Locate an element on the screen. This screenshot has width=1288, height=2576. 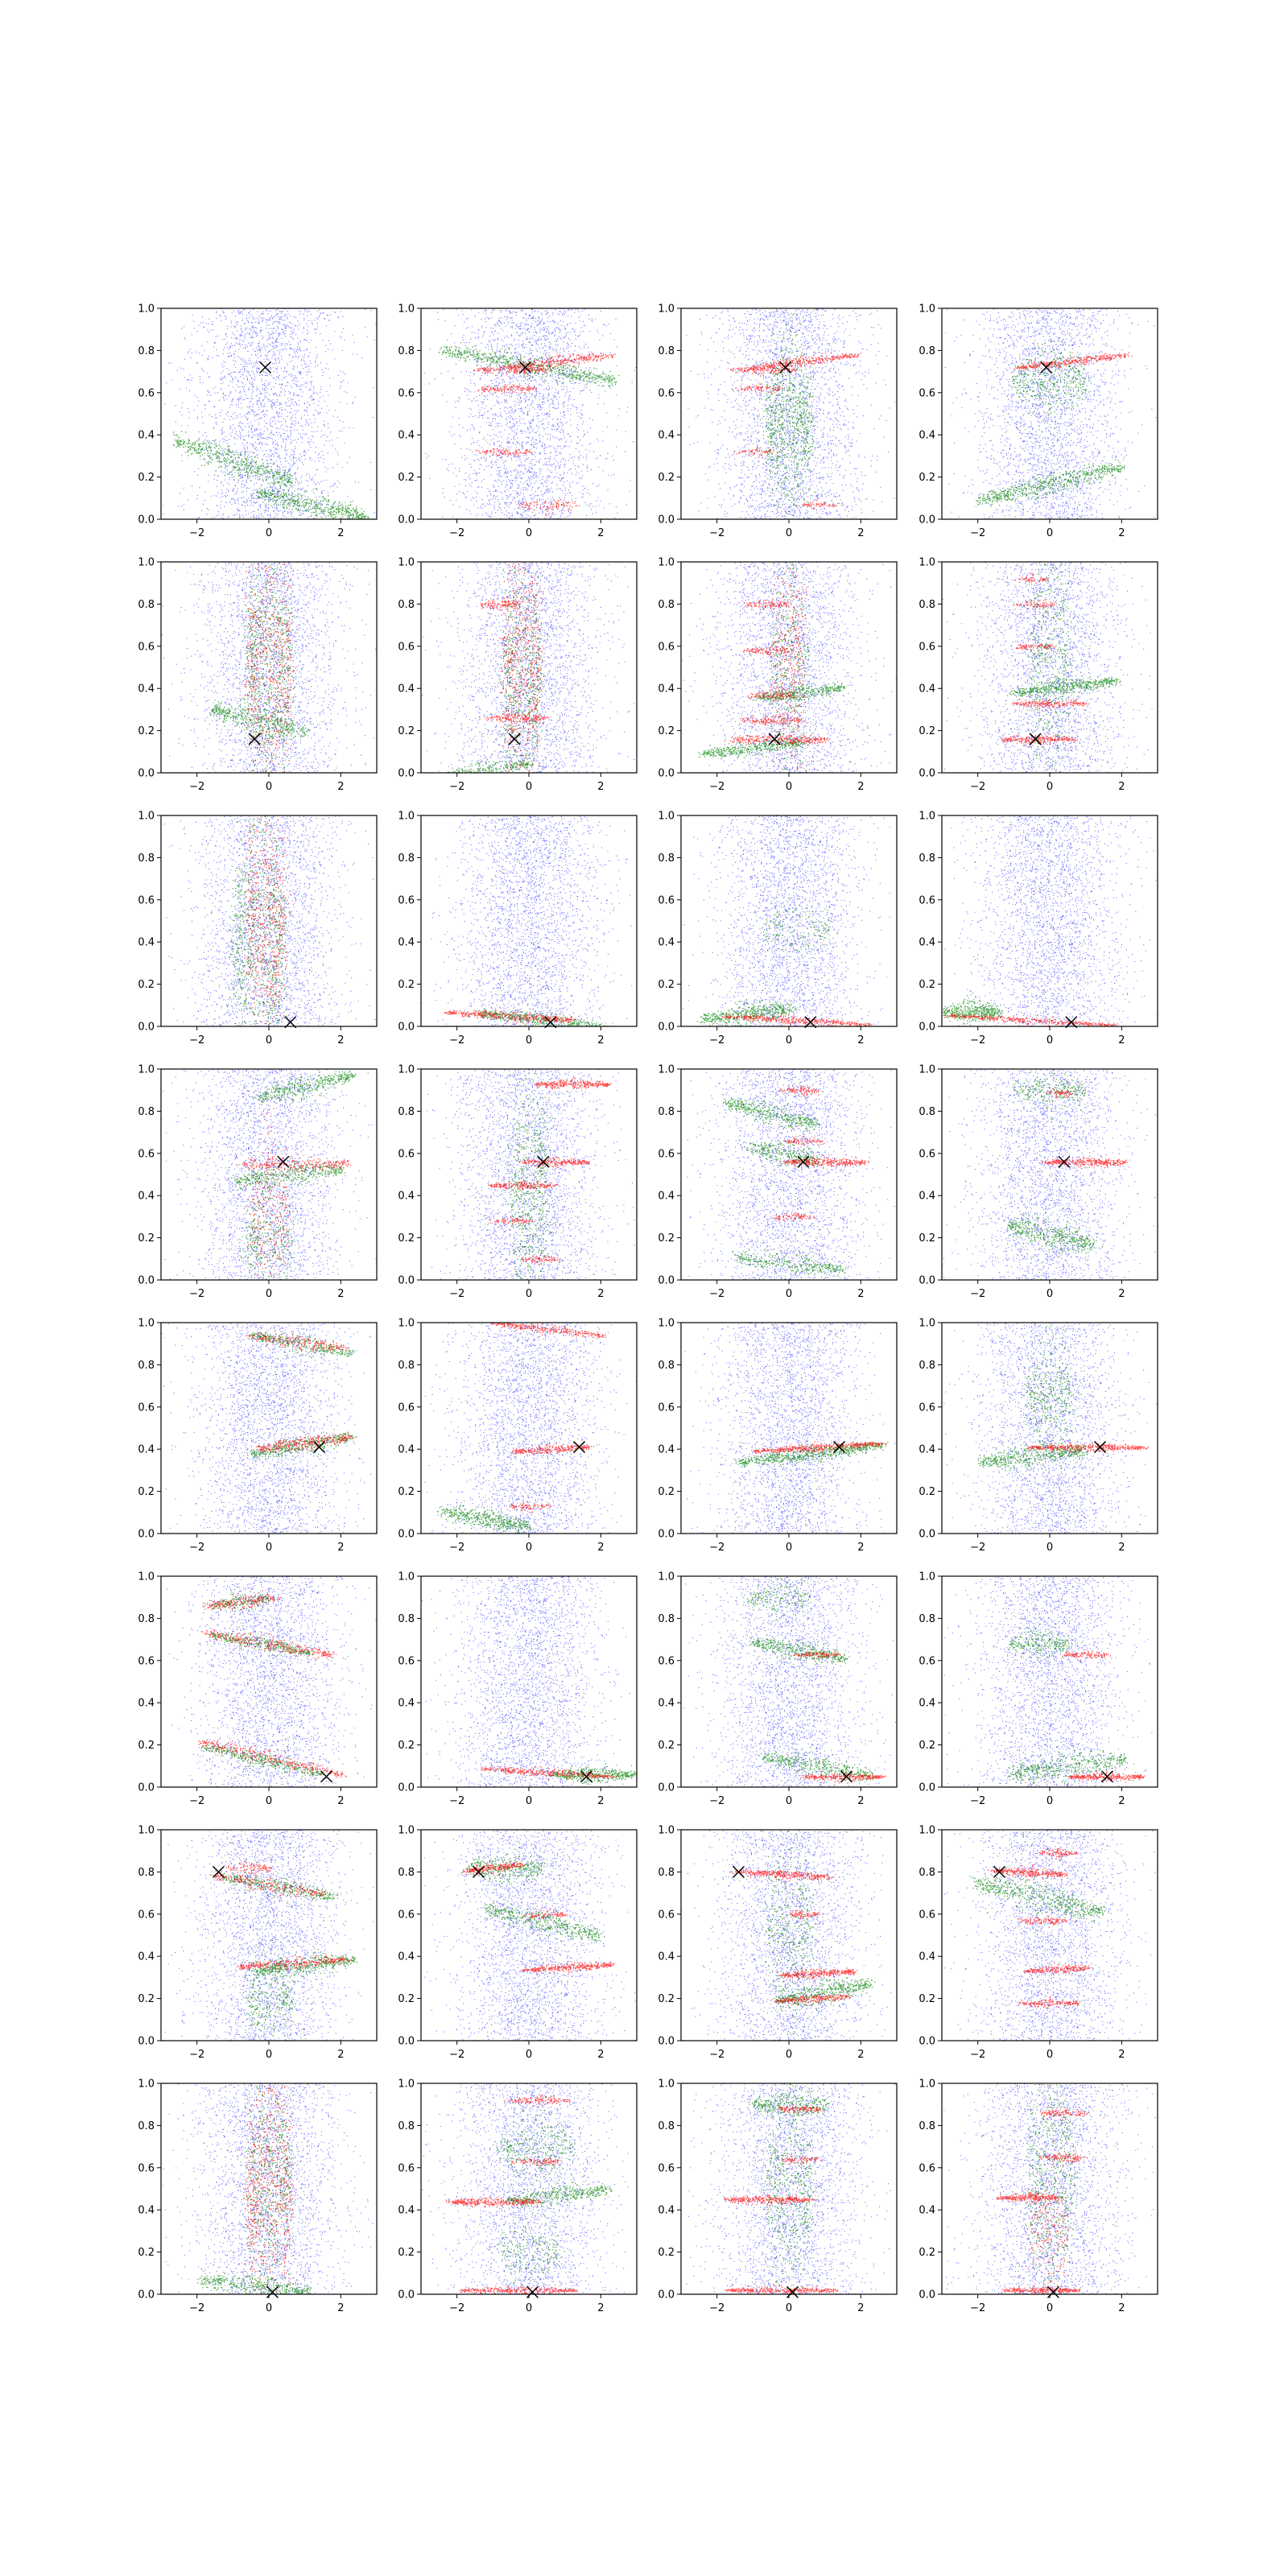
green-series-points is located at coordinates (787, 415).